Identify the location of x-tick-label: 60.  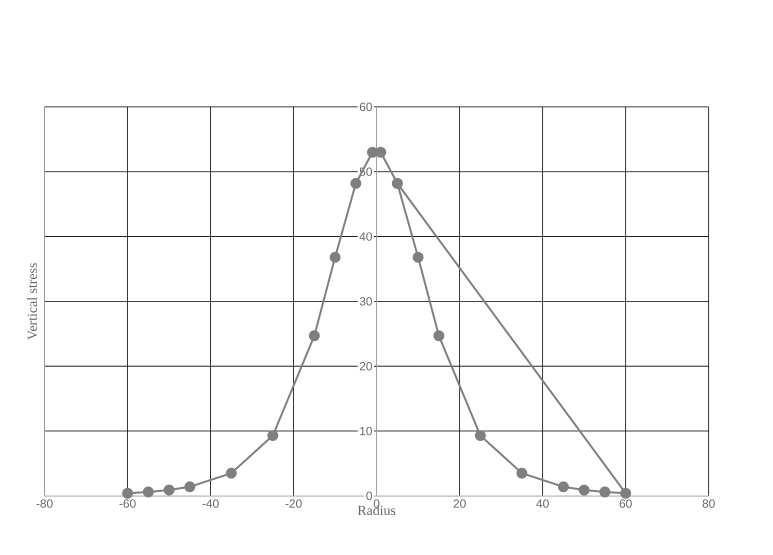
(626, 503).